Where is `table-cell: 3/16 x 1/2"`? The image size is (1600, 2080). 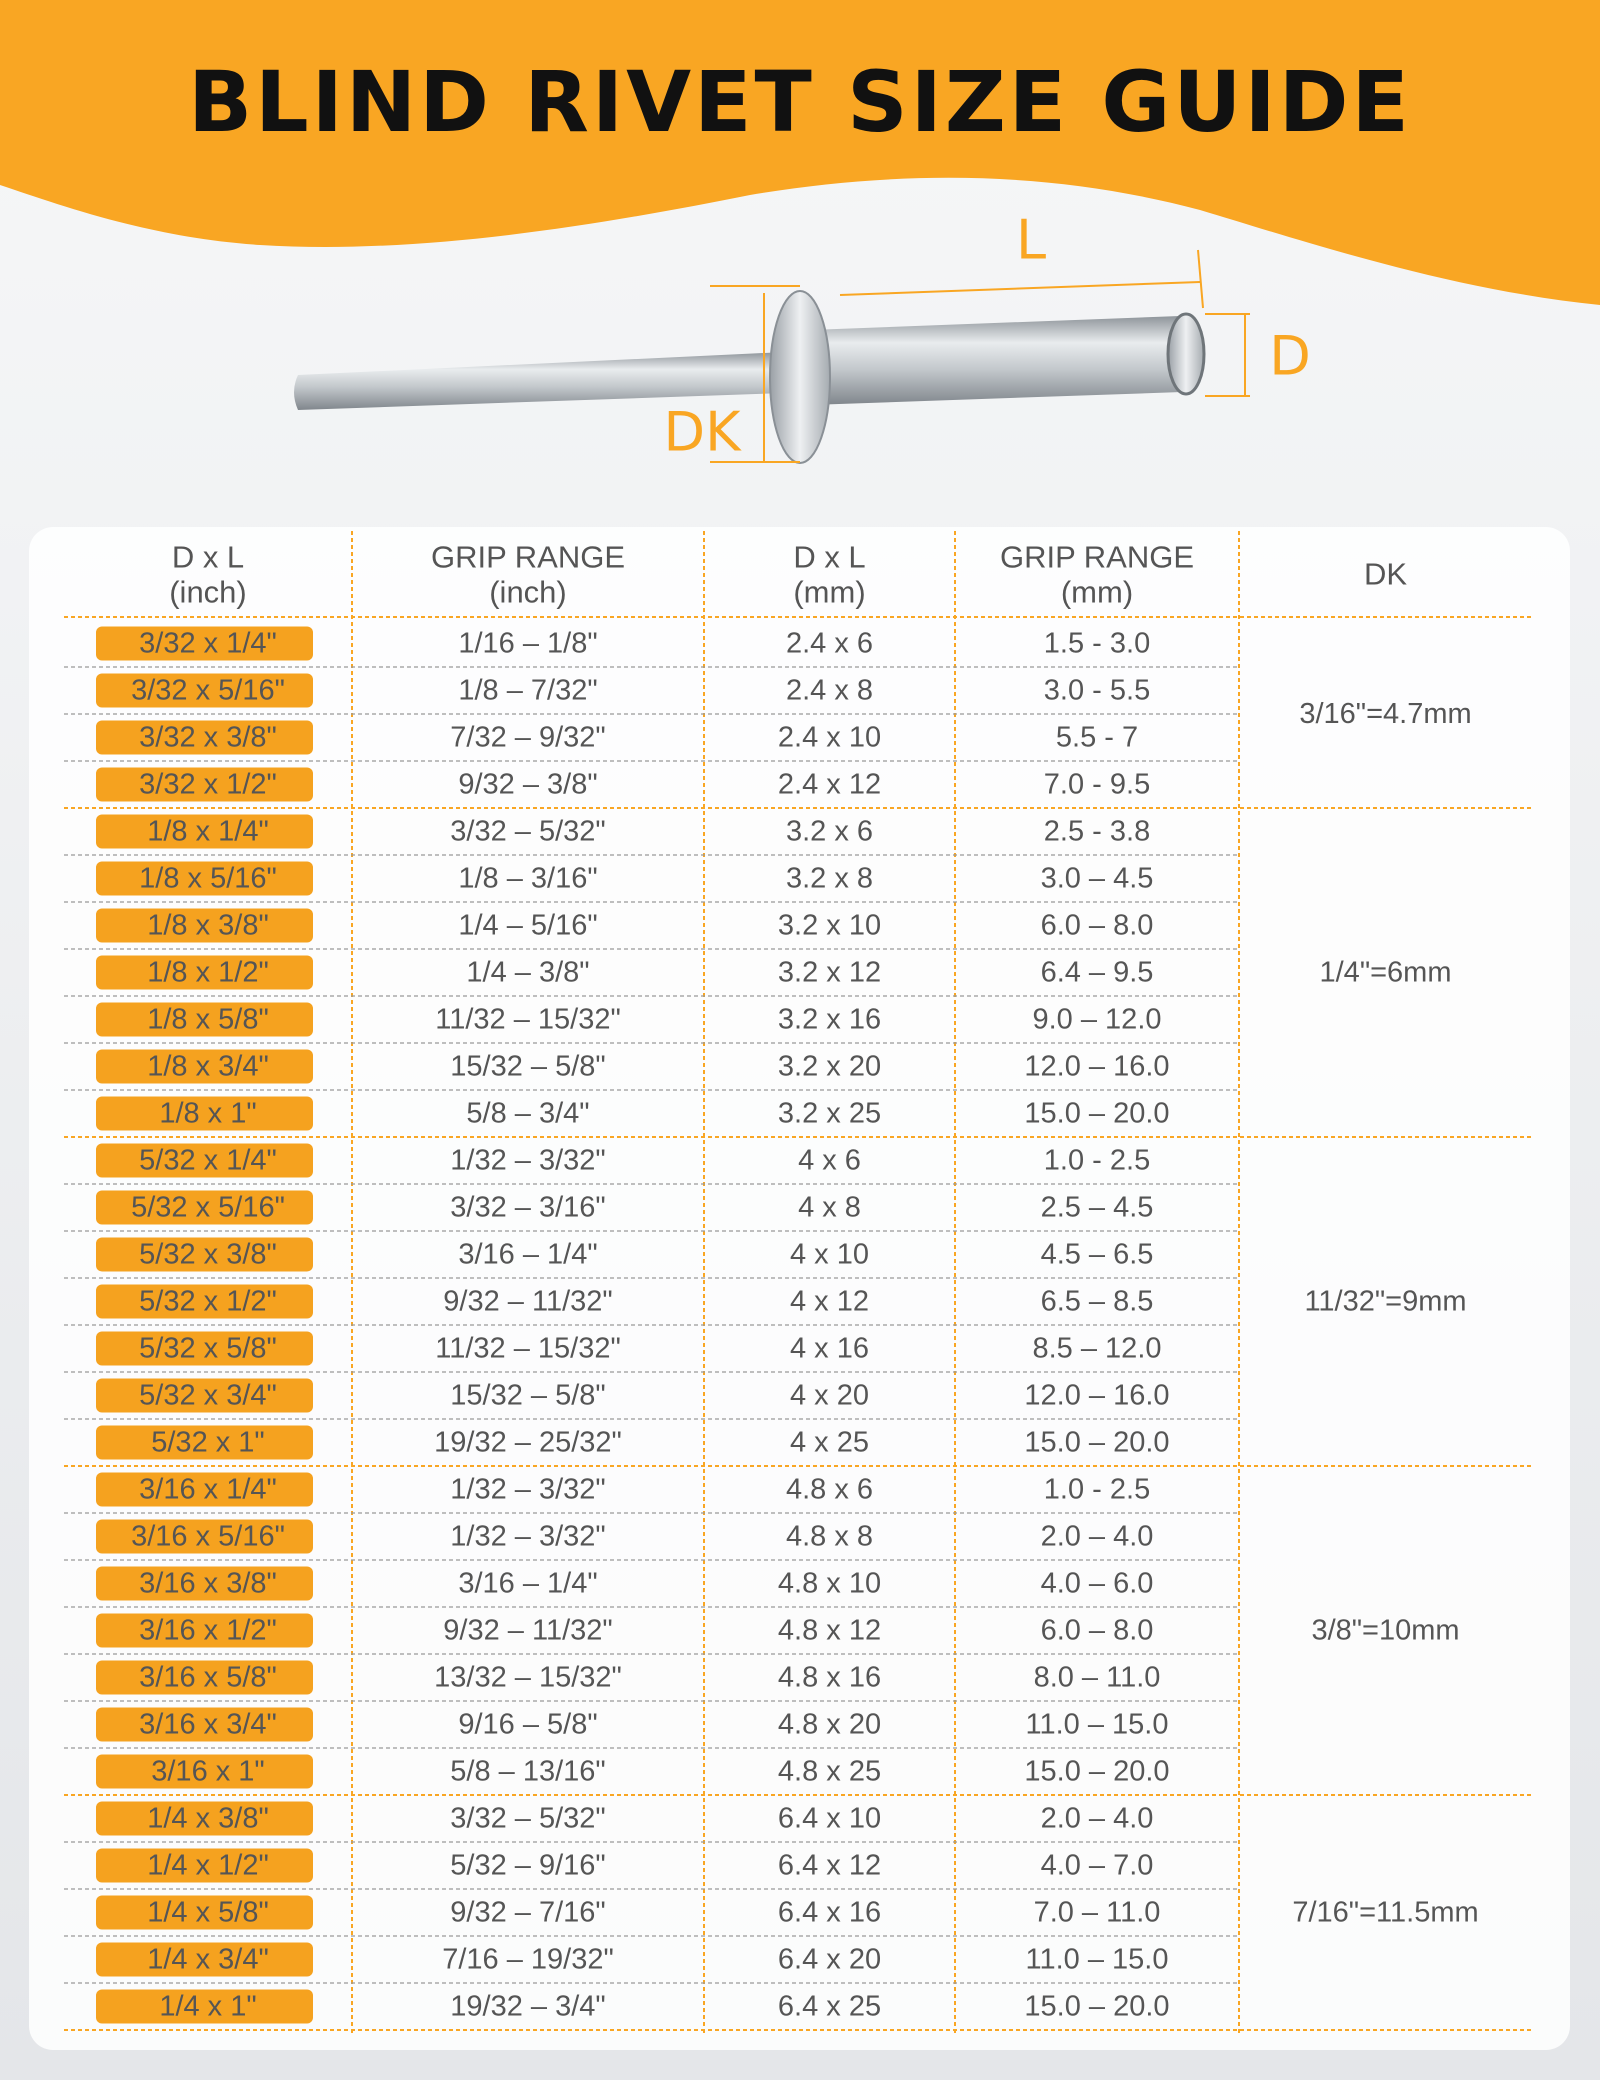 table-cell: 3/16 x 1/2" is located at coordinates (208, 1631).